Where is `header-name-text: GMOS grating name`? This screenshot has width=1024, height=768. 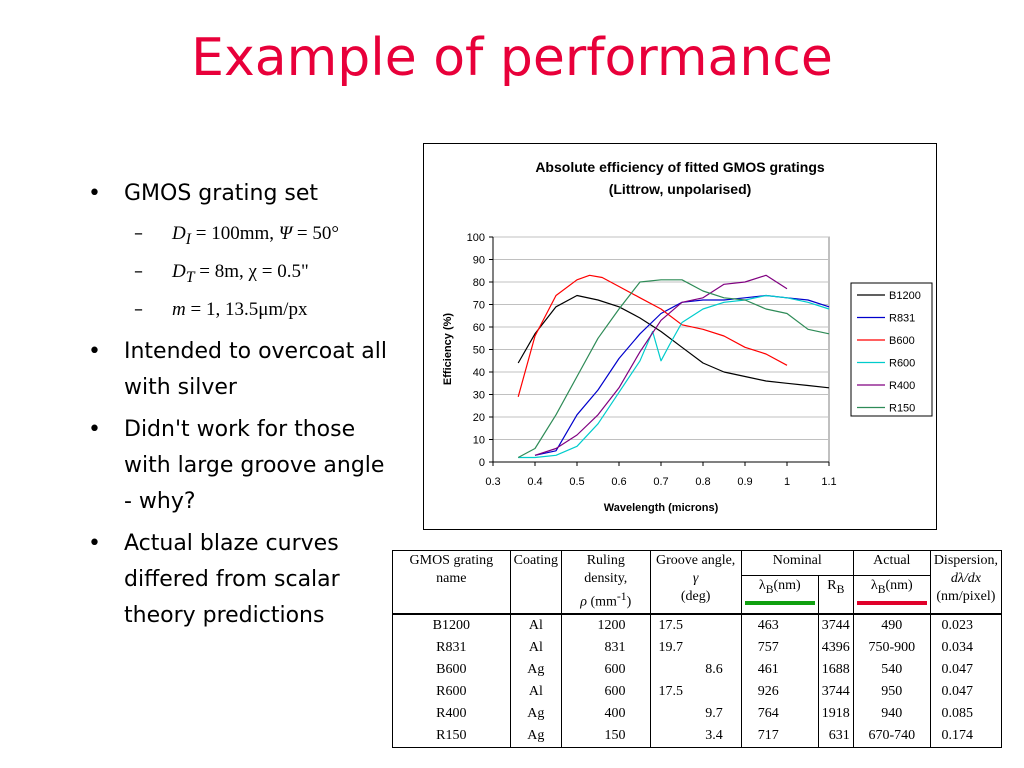
header-name-text: GMOS grating name is located at coordinates (451, 569).